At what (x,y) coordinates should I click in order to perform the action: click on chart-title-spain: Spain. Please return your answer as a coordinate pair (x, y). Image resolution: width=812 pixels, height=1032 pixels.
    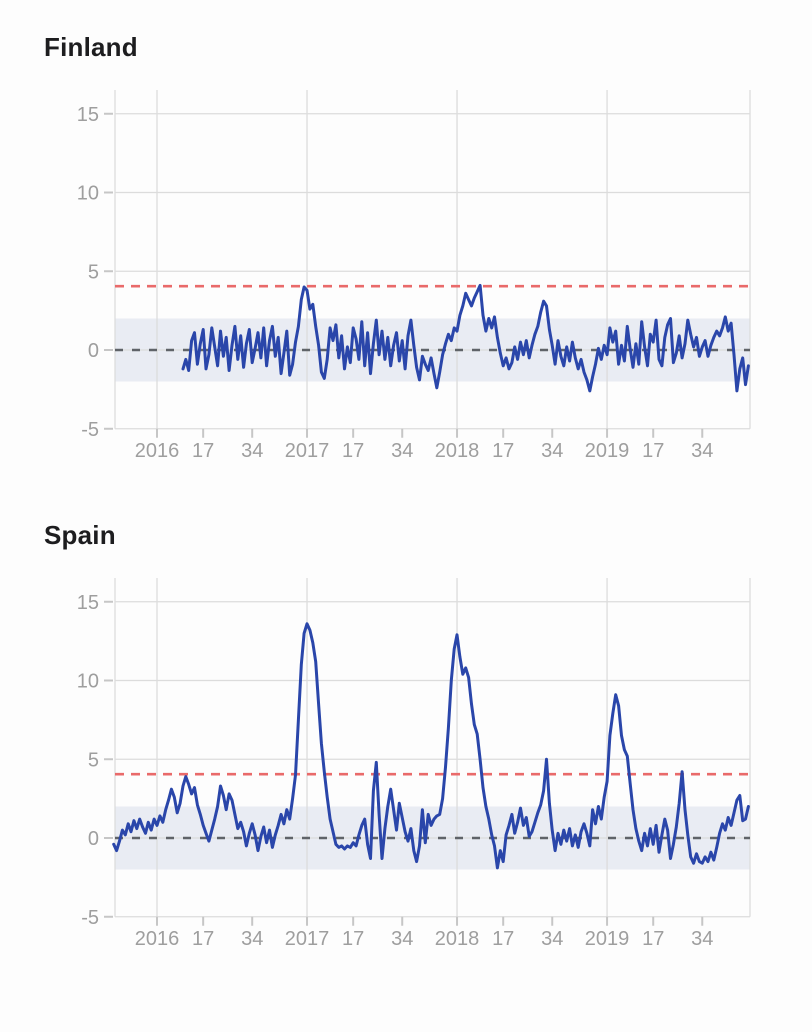
    Looking at the image, I should click on (80, 535).